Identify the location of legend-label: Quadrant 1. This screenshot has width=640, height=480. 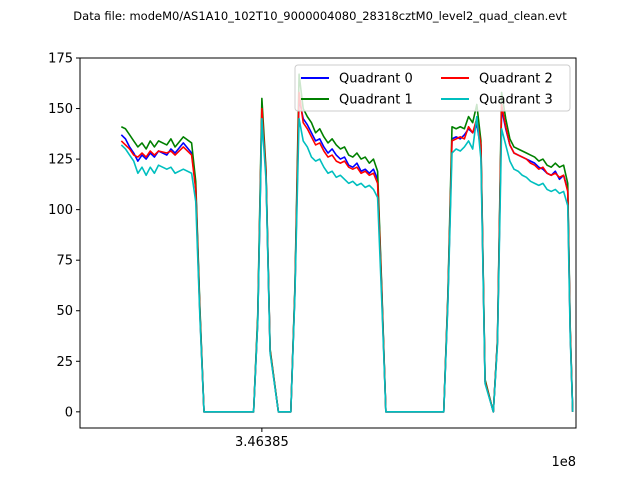
(376, 100).